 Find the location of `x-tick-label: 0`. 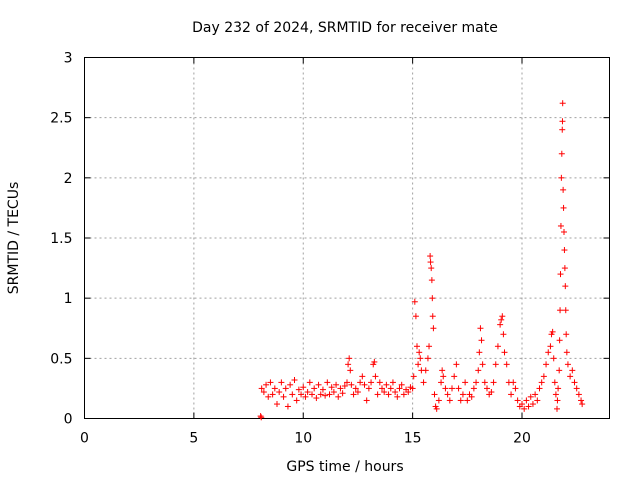

x-tick-label: 0 is located at coordinates (84, 439).